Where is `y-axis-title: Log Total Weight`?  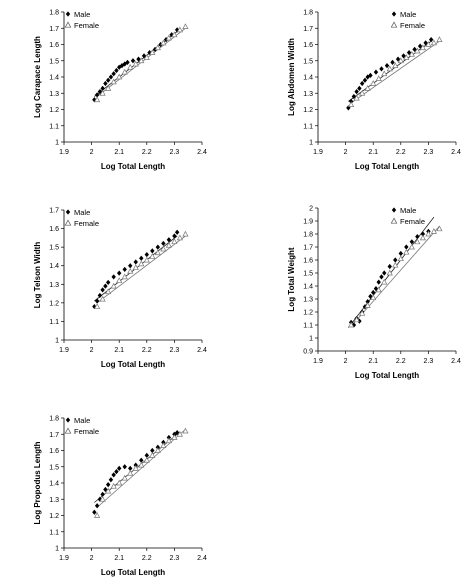
y-axis-title: Log Total Weight is located at coordinates (291, 279).